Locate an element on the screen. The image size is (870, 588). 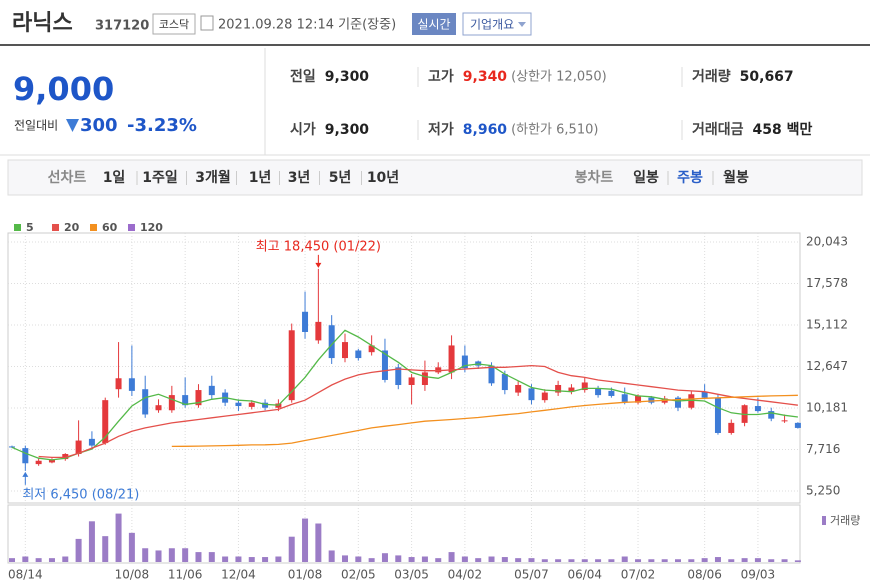
tab-group-label: 선차트 is located at coordinates (67, 178).